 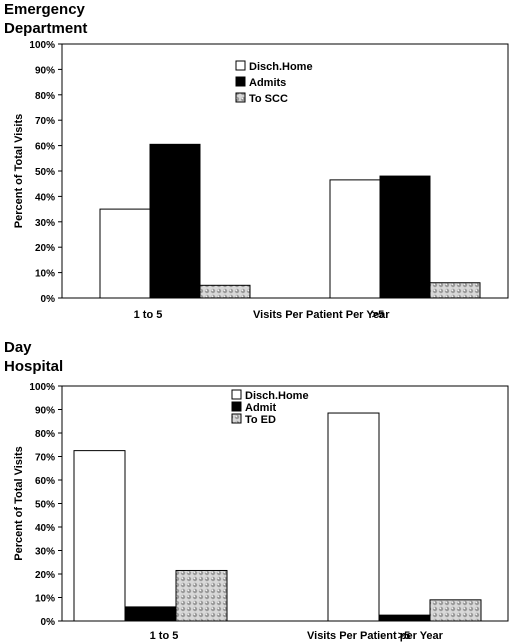 I want to click on chart-title-line: Day, so click(x=18, y=347).